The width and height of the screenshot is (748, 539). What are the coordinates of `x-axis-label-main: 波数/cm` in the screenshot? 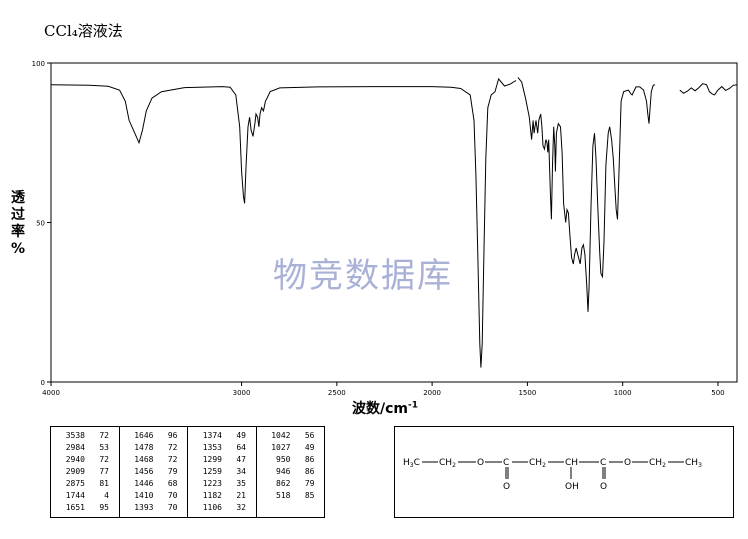 It's located at (380, 409).